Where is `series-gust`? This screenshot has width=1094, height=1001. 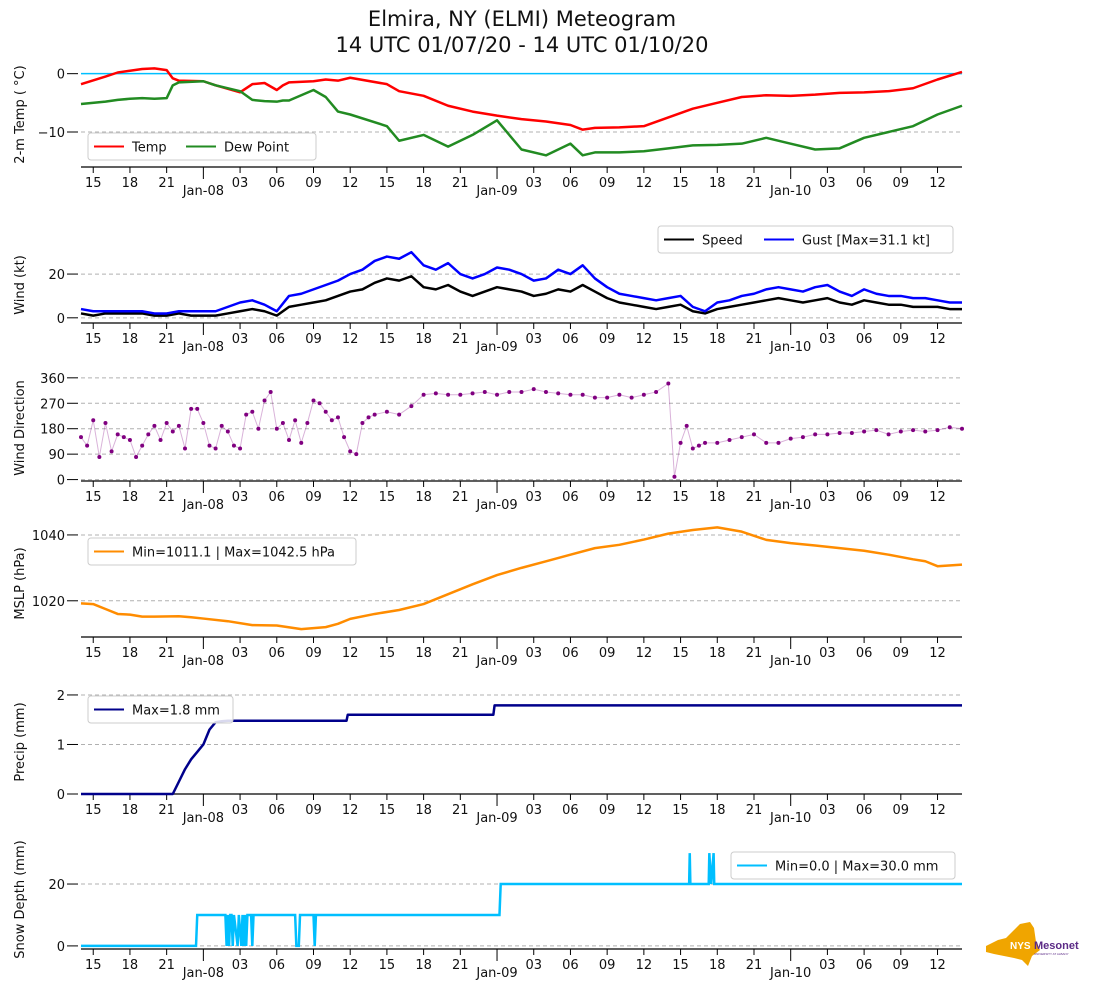
series-gust is located at coordinates (521, 282).